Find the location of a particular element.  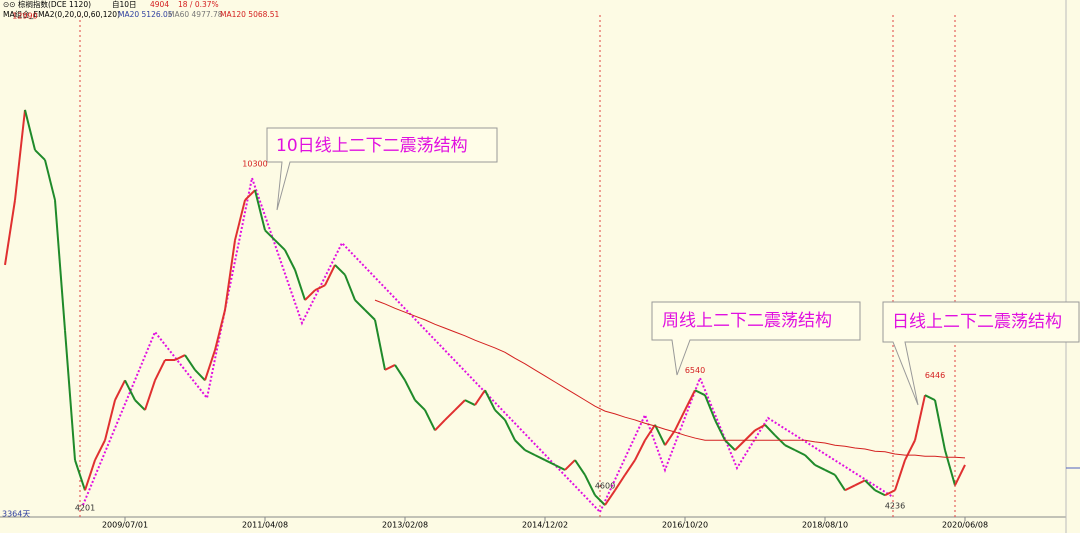

last-price: 4904 is located at coordinates (159, 4).